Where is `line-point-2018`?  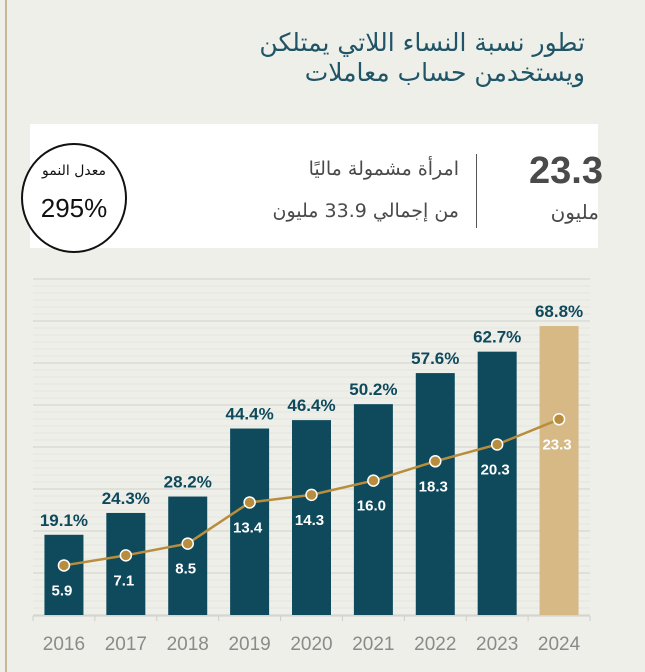
line-point-2018 is located at coordinates (187, 543).